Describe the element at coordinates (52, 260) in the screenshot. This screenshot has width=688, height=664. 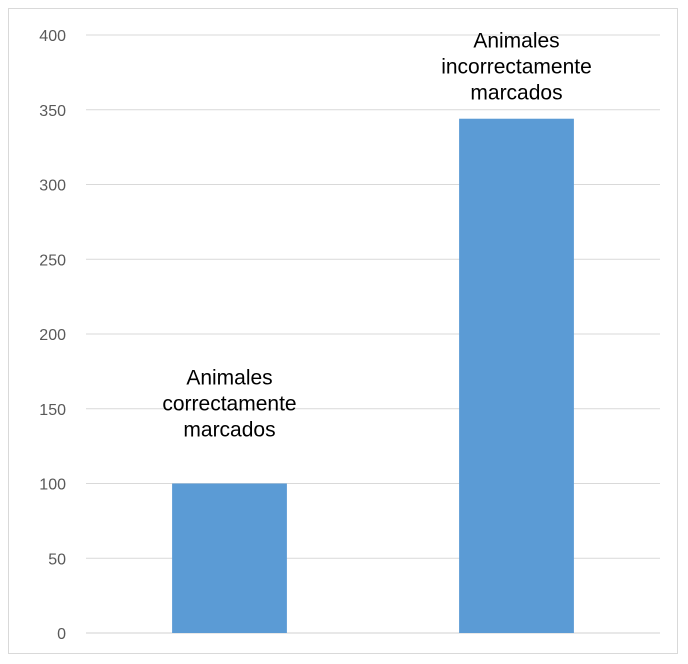
I see `y-tick-label: 250` at that location.